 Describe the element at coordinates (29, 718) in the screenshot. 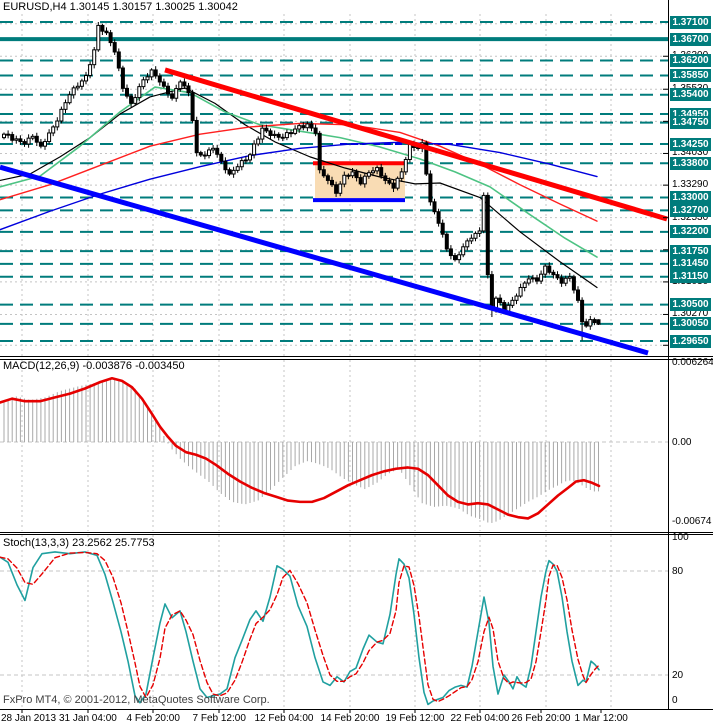

I see `time-axis-label: 28 Jan 2013` at that location.